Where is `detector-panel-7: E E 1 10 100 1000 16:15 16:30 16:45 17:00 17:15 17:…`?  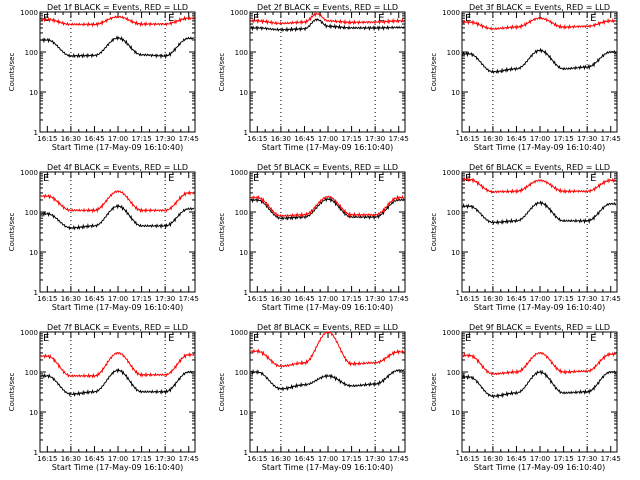
detector-panel-7: E E 1 10 100 1000 16:15 16:30 16:45 17:00 17:15 17:… is located at coordinates (103, 397).